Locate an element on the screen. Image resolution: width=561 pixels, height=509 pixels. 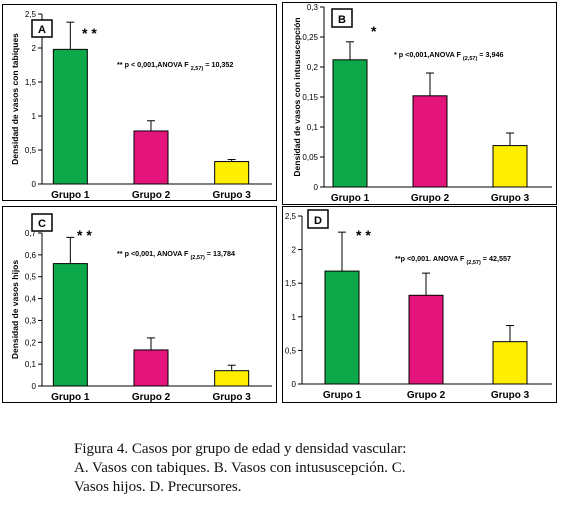
stat-value: = 3,946 is located at coordinates (490, 54).